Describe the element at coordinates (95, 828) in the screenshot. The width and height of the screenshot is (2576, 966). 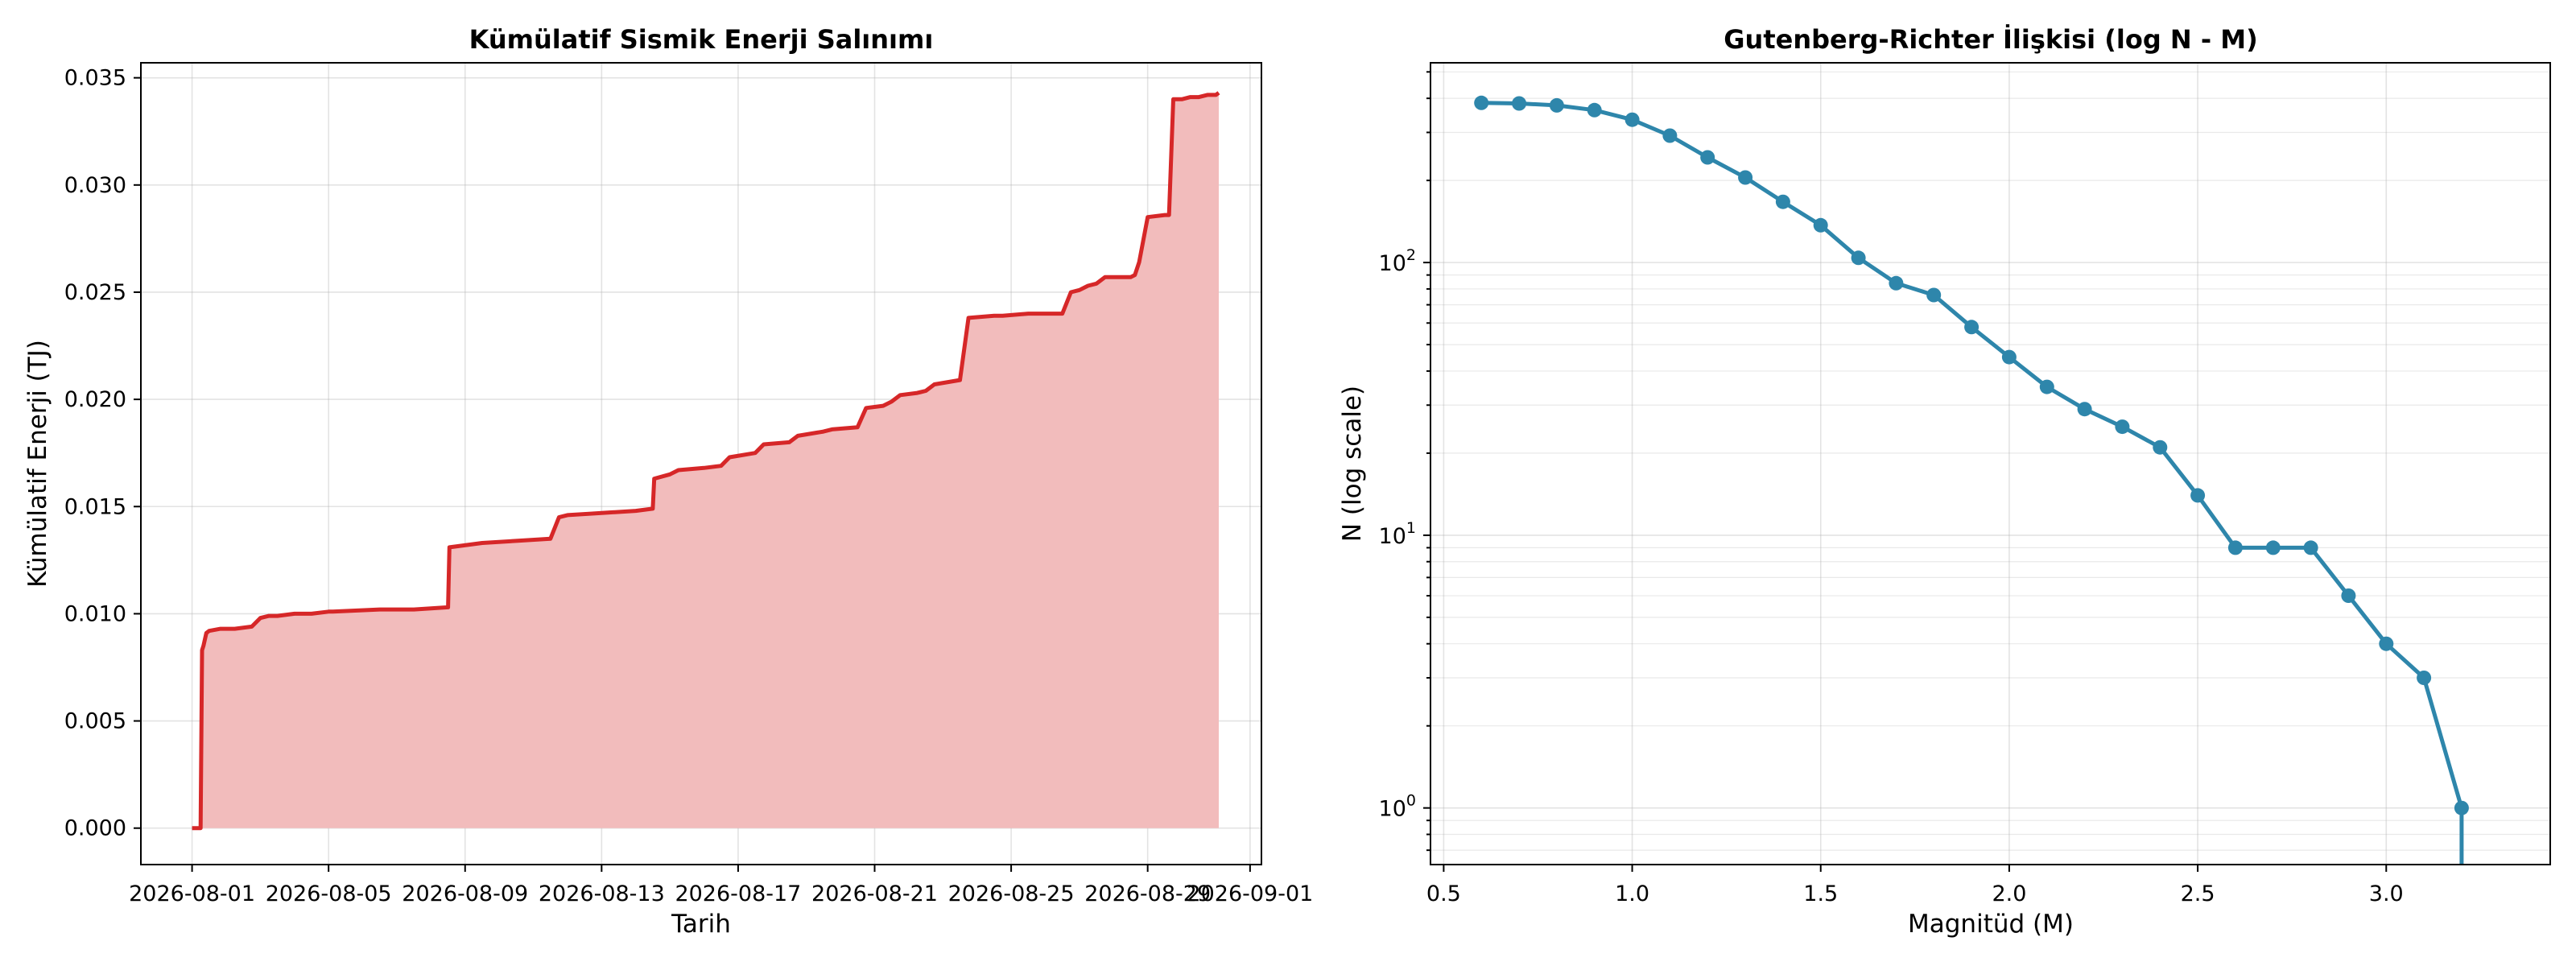
I see `energy-y-tick-label: 0.000` at that location.